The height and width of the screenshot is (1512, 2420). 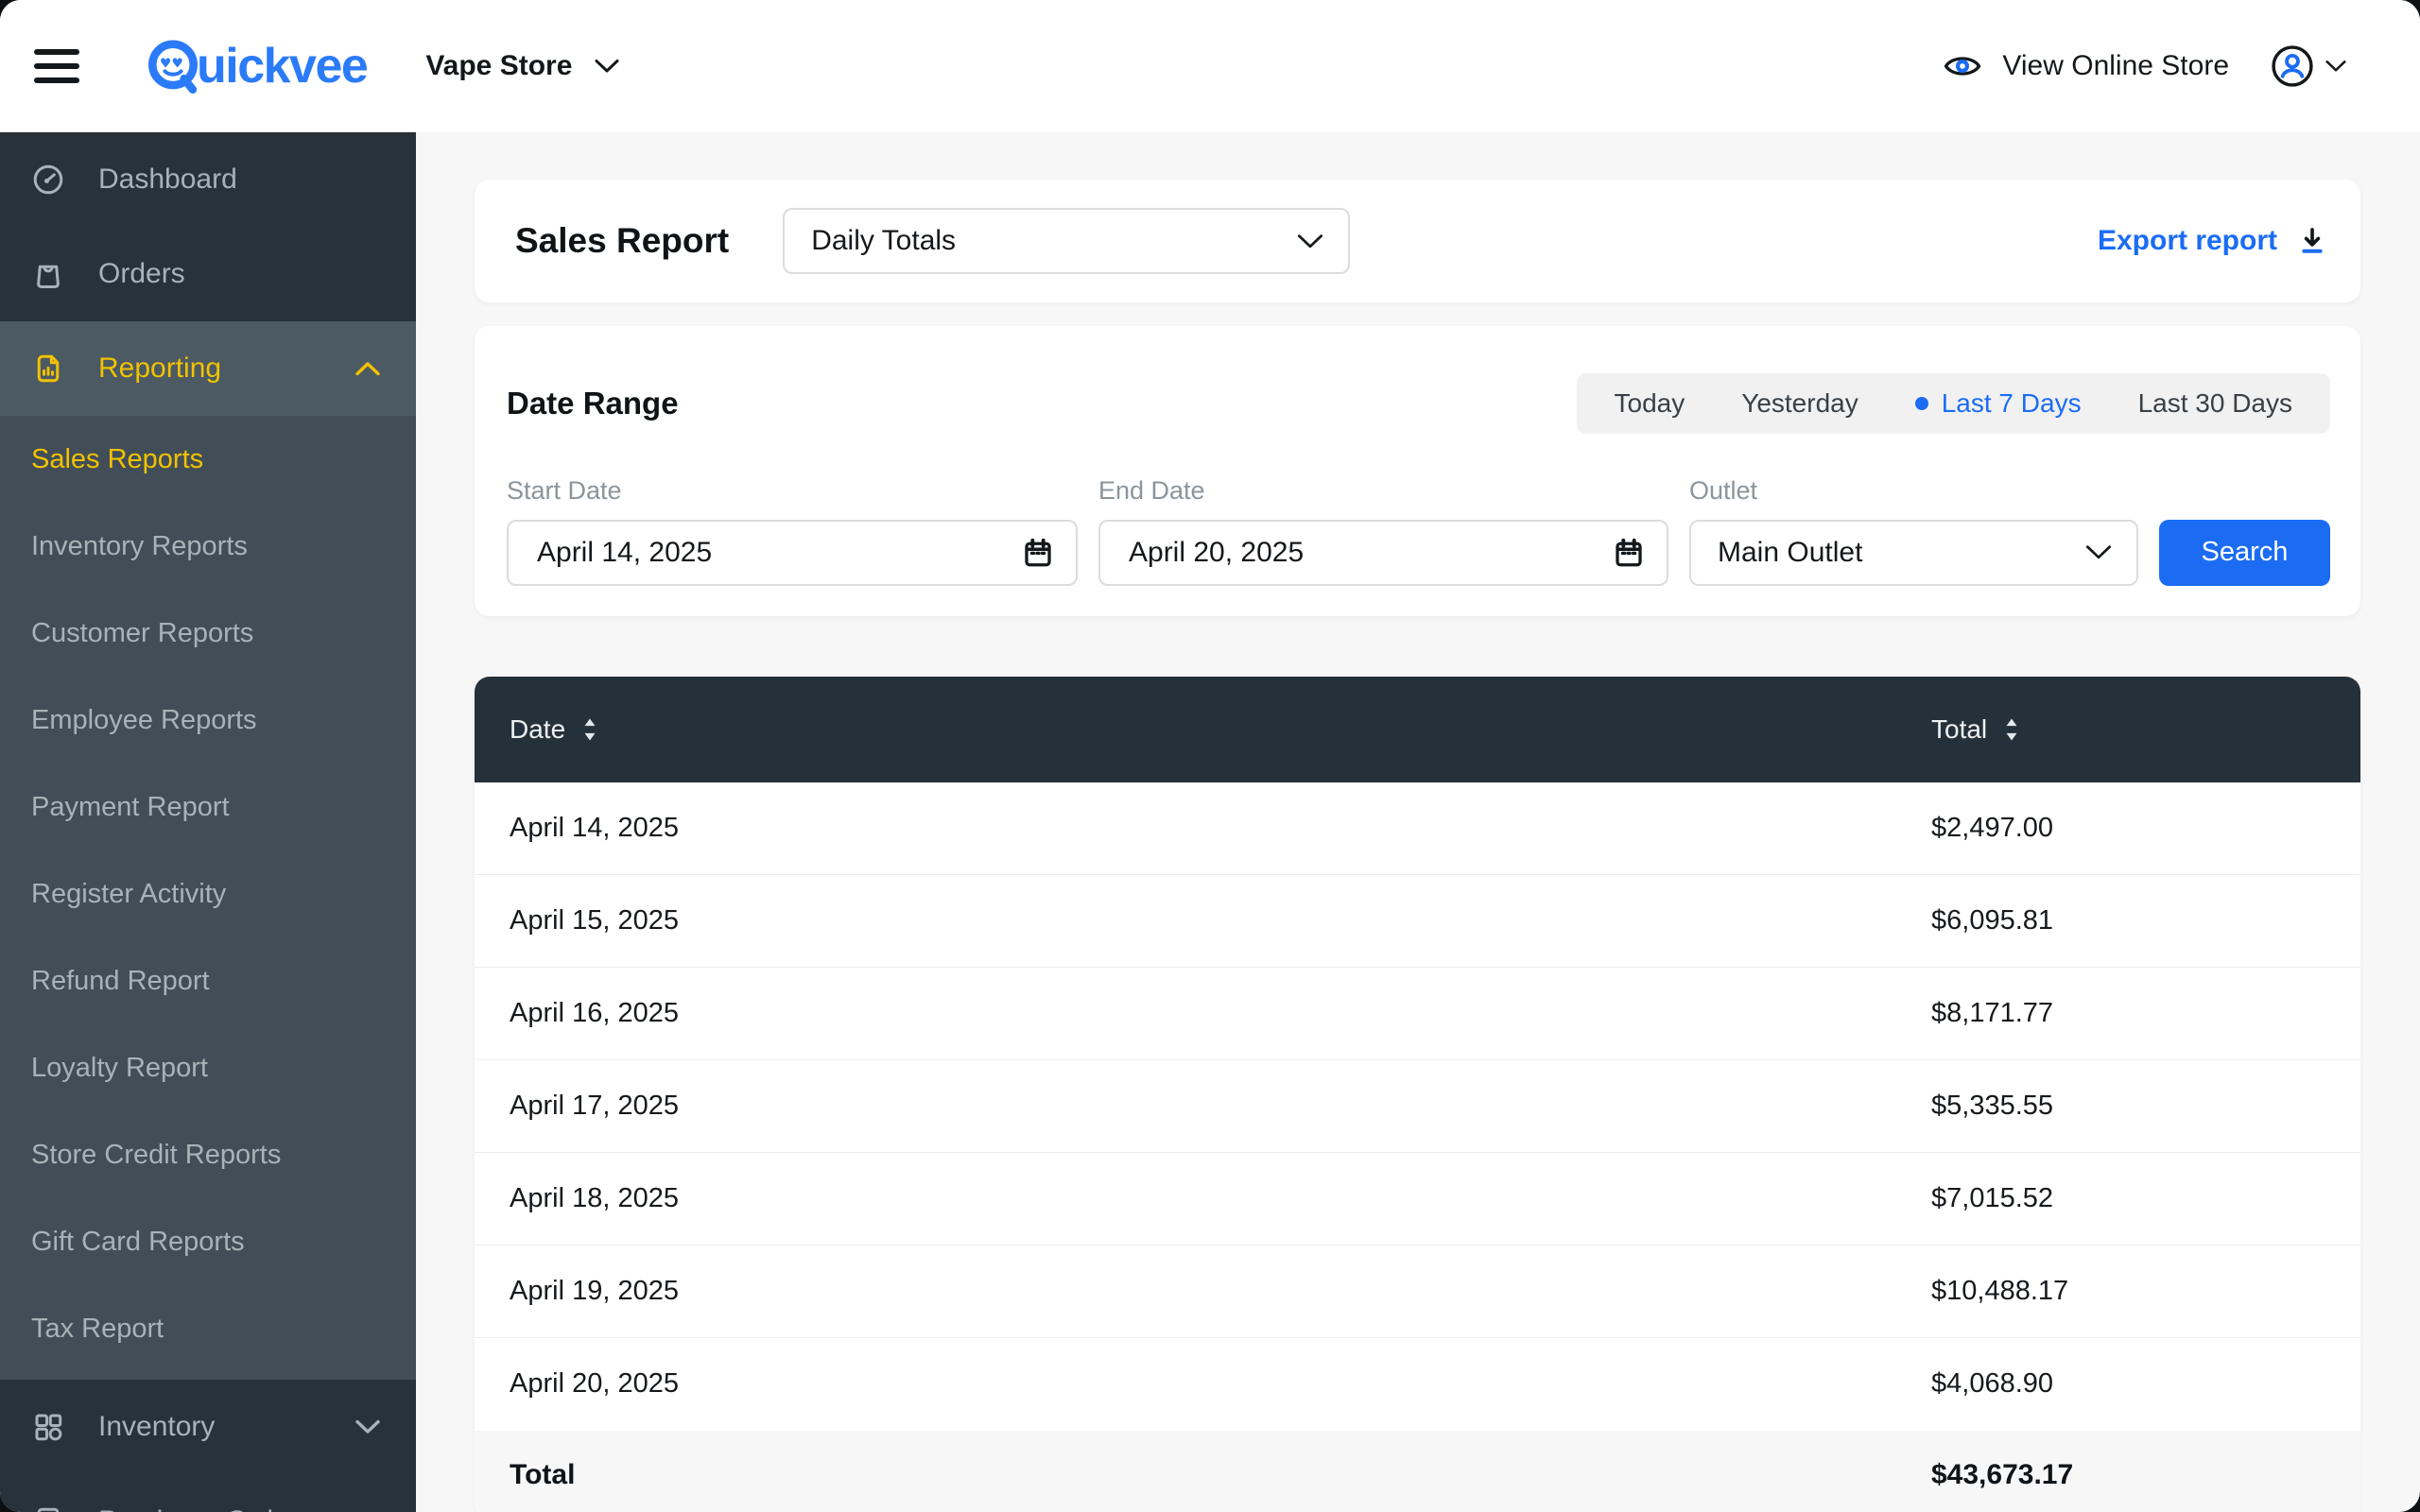 I want to click on inventory-grid-icon, so click(x=48, y=1427).